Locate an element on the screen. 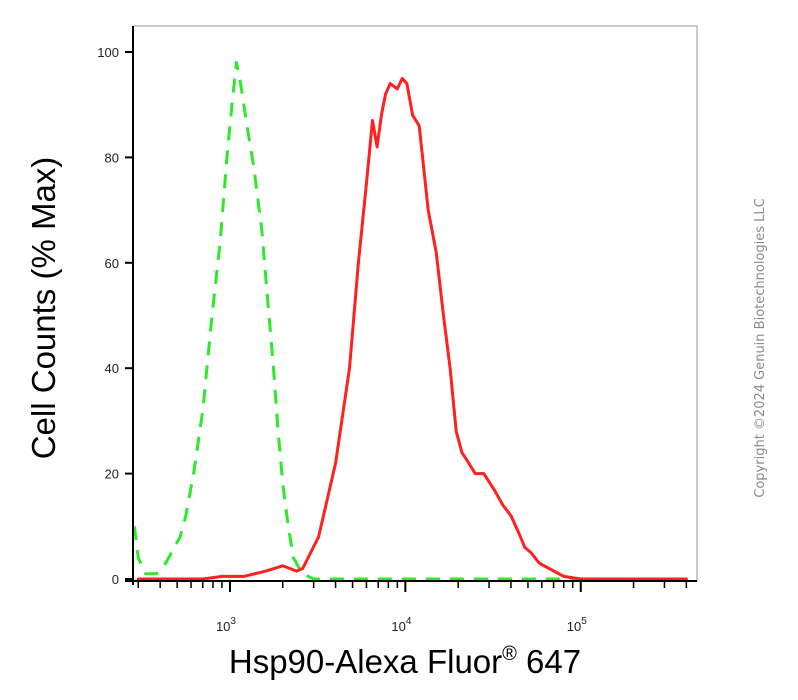 The width and height of the screenshot is (798, 700). y-tick-label: 80 is located at coordinates (112, 157).